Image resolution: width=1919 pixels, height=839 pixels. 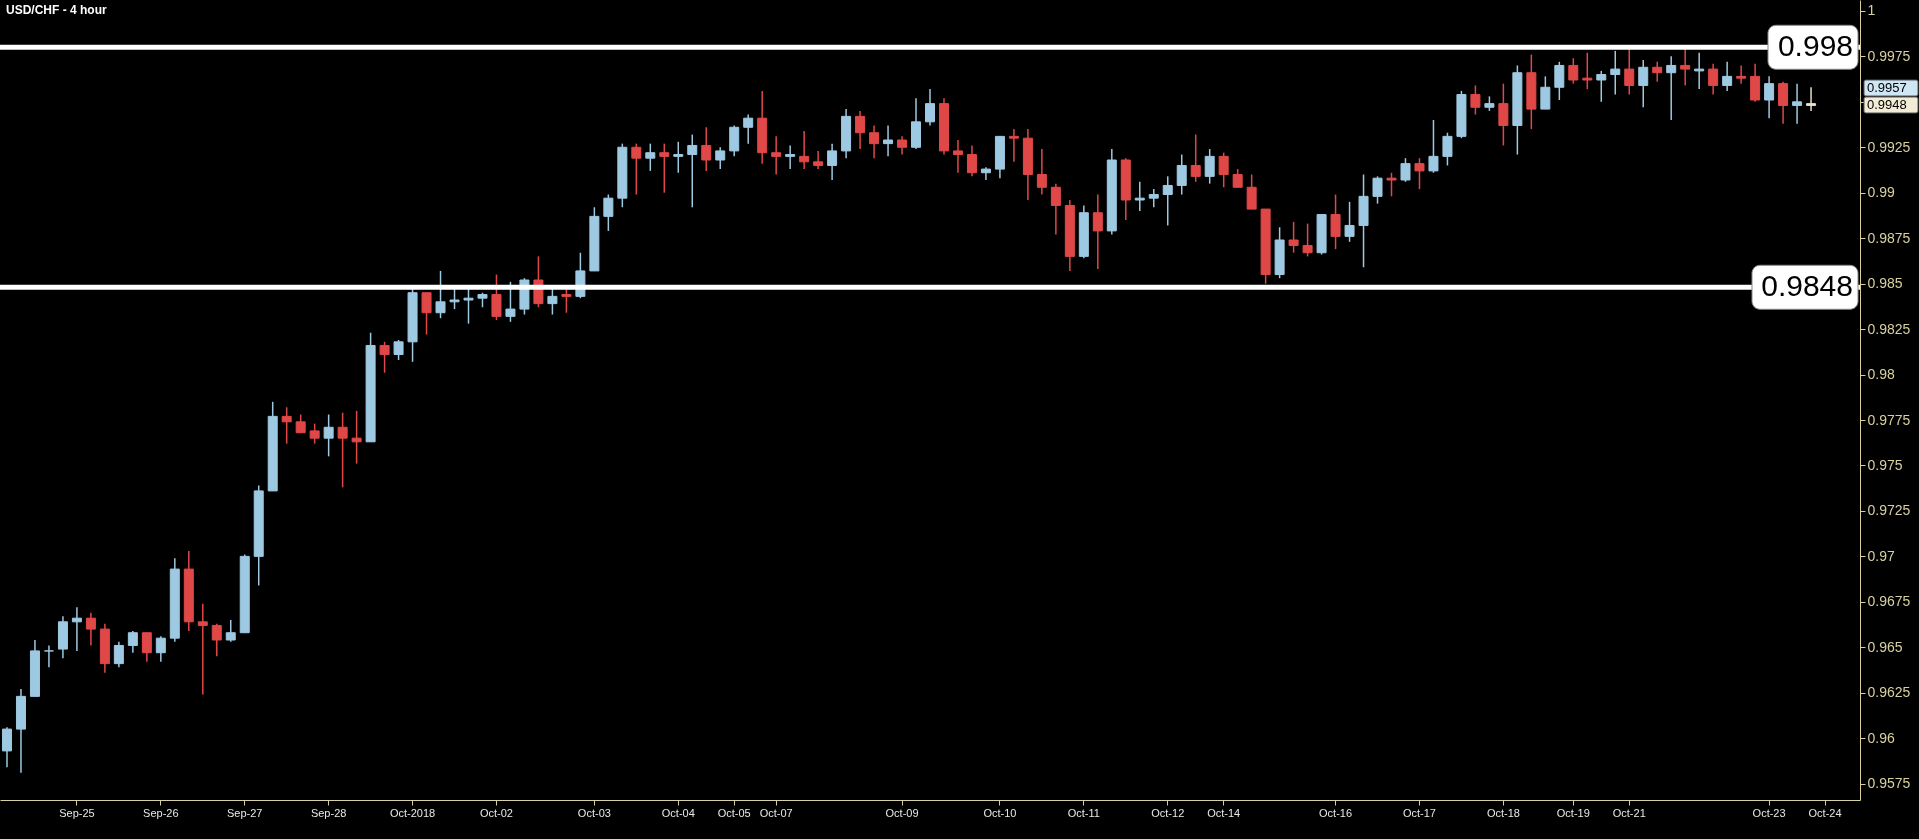 I want to click on x-tick-label: Oct-19, so click(x=1573, y=812).